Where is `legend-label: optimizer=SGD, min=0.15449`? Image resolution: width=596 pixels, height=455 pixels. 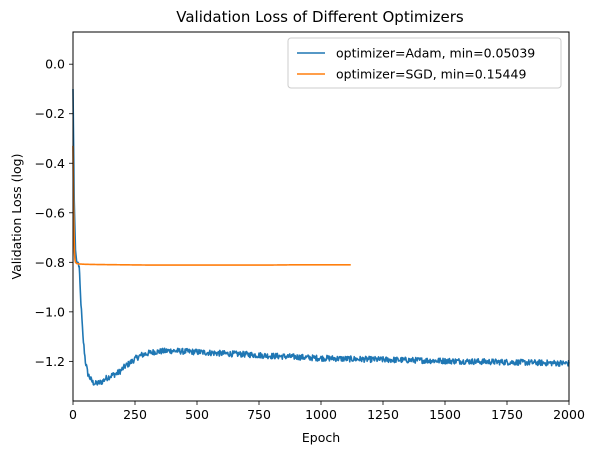
legend-label: optimizer=SGD, min=0.15449 is located at coordinates (431, 74).